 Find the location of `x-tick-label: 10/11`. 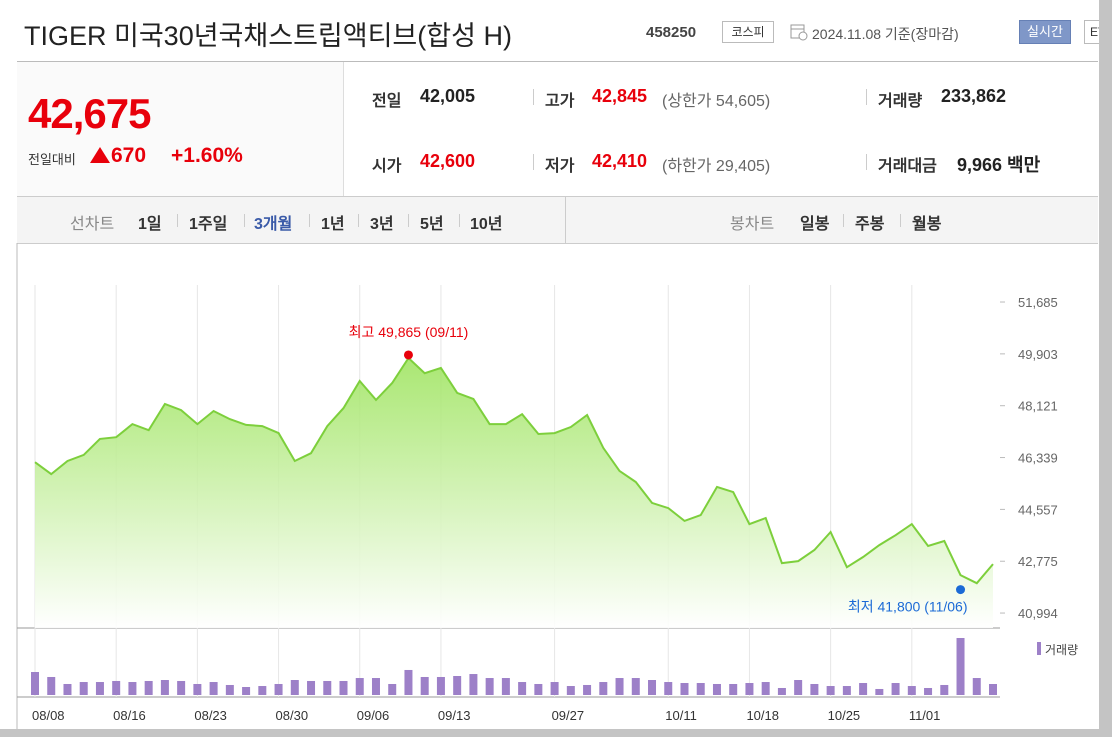

x-tick-label: 10/11 is located at coordinates (681, 715).